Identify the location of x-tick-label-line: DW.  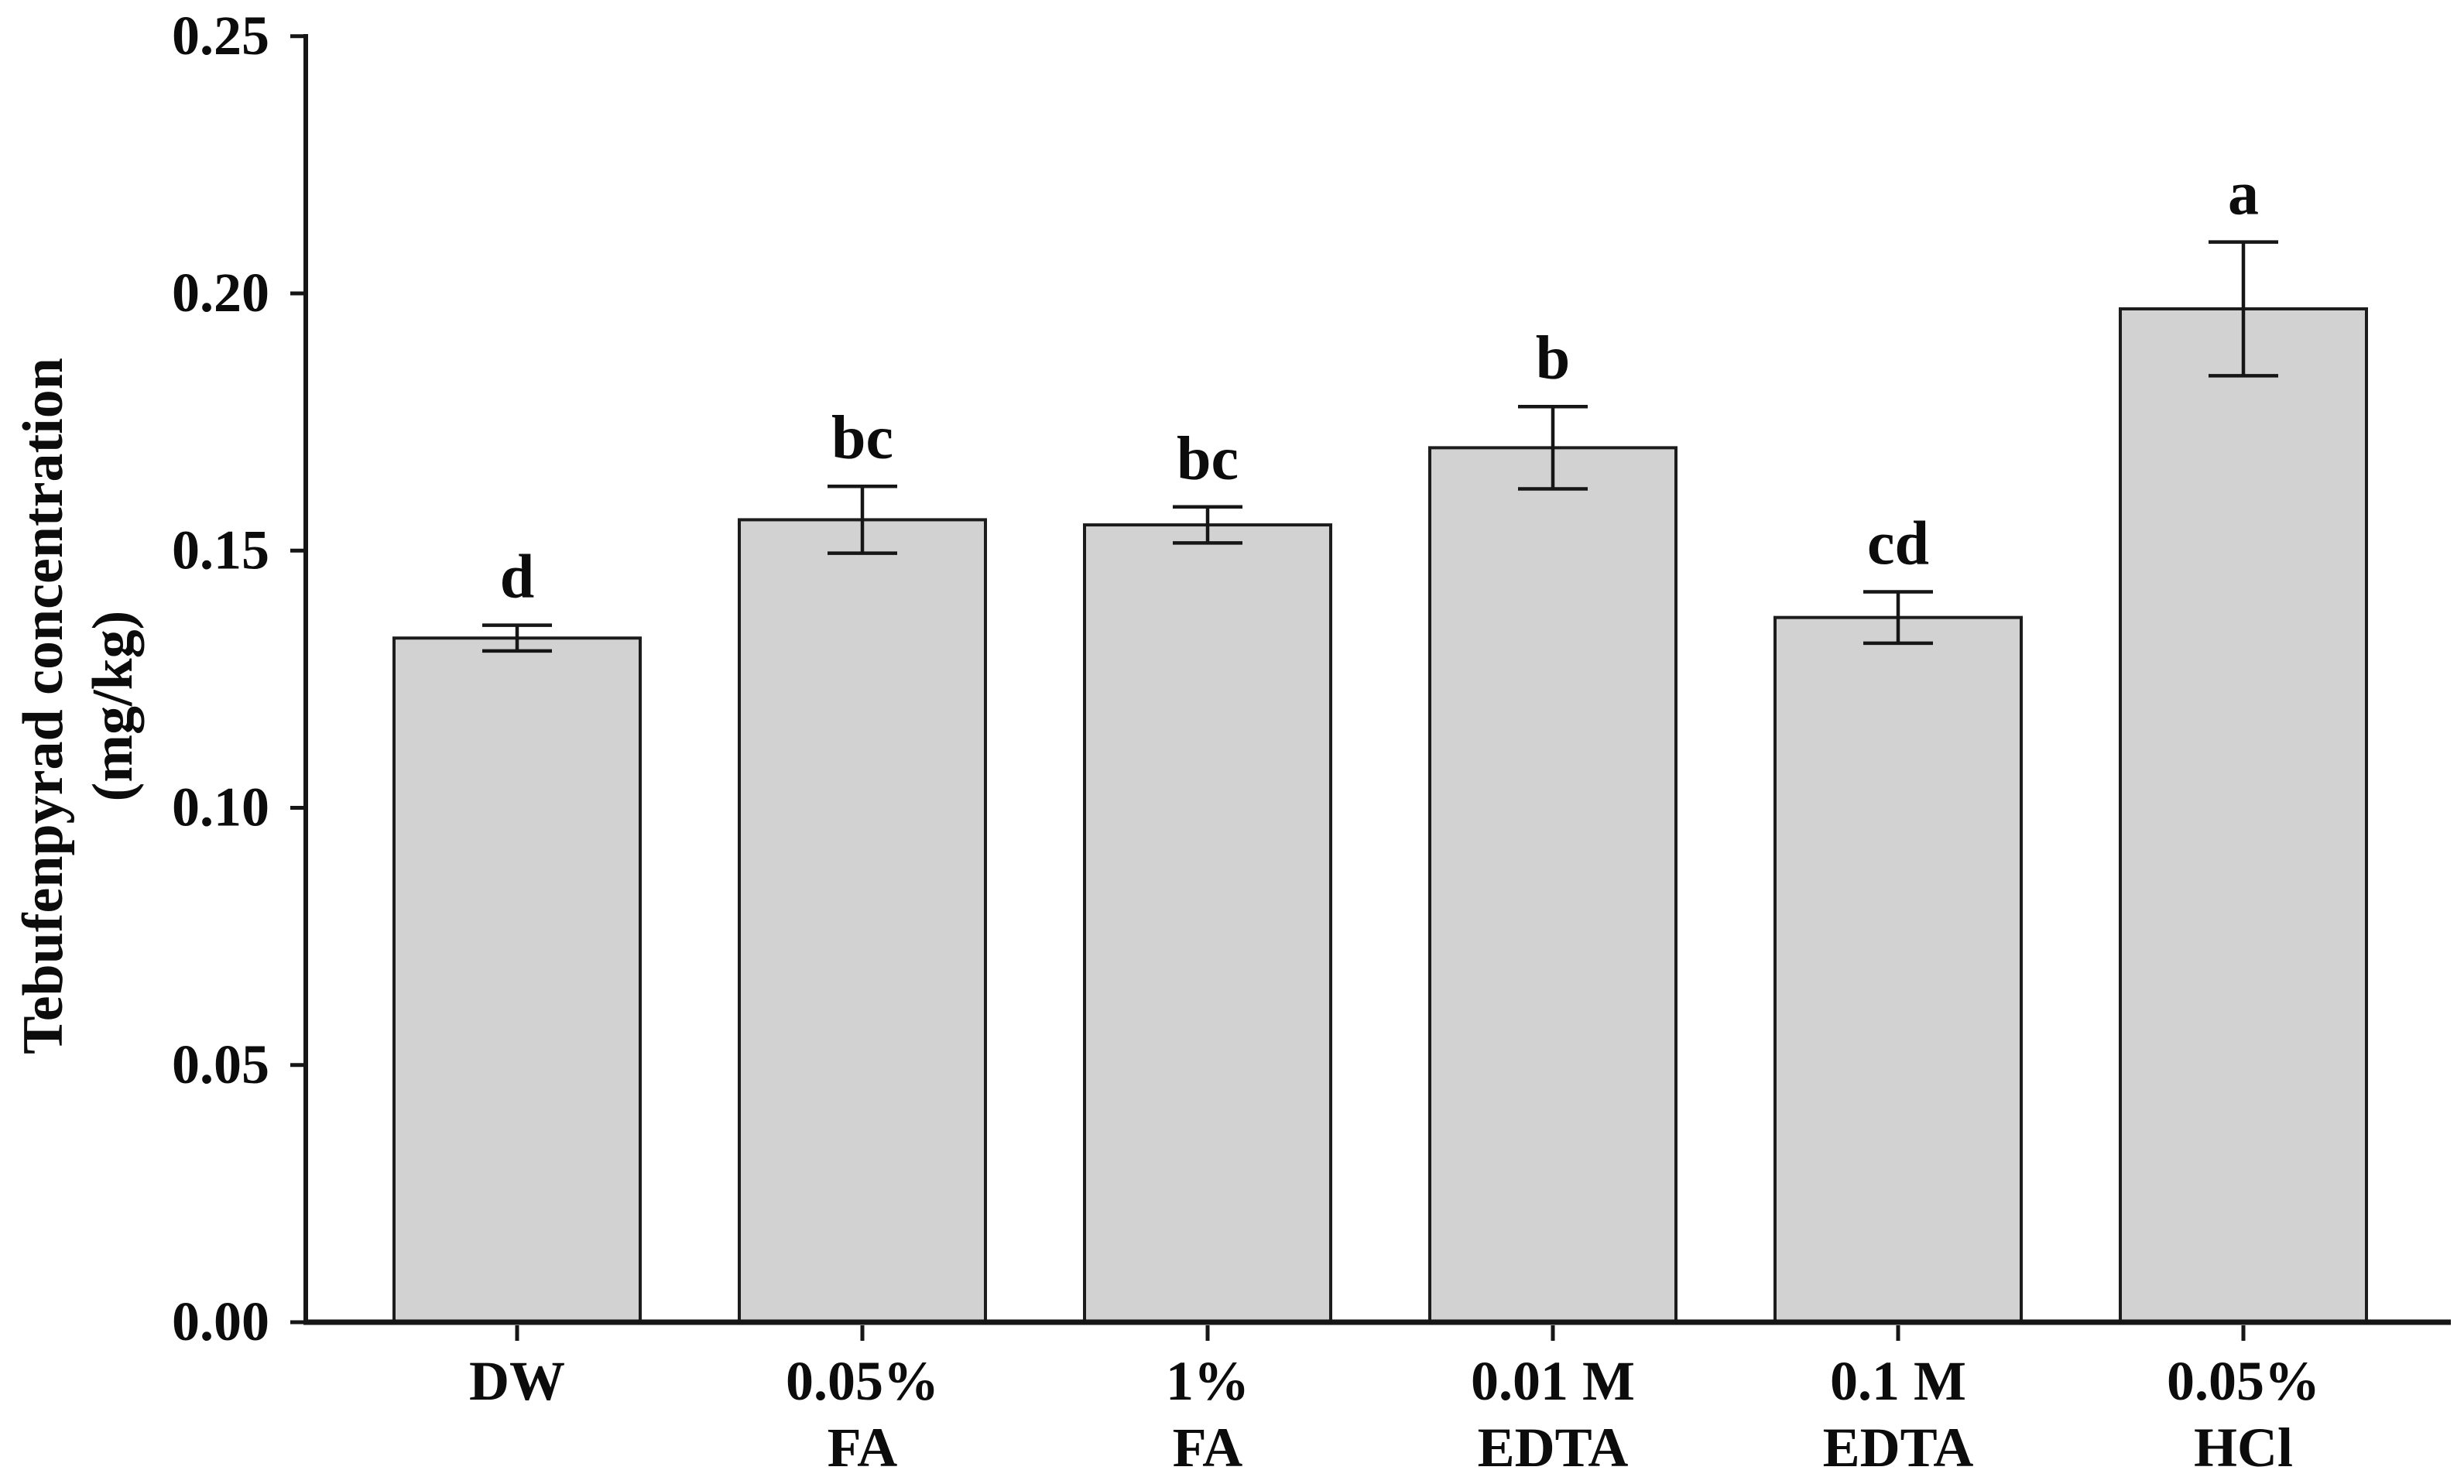
(517, 1381).